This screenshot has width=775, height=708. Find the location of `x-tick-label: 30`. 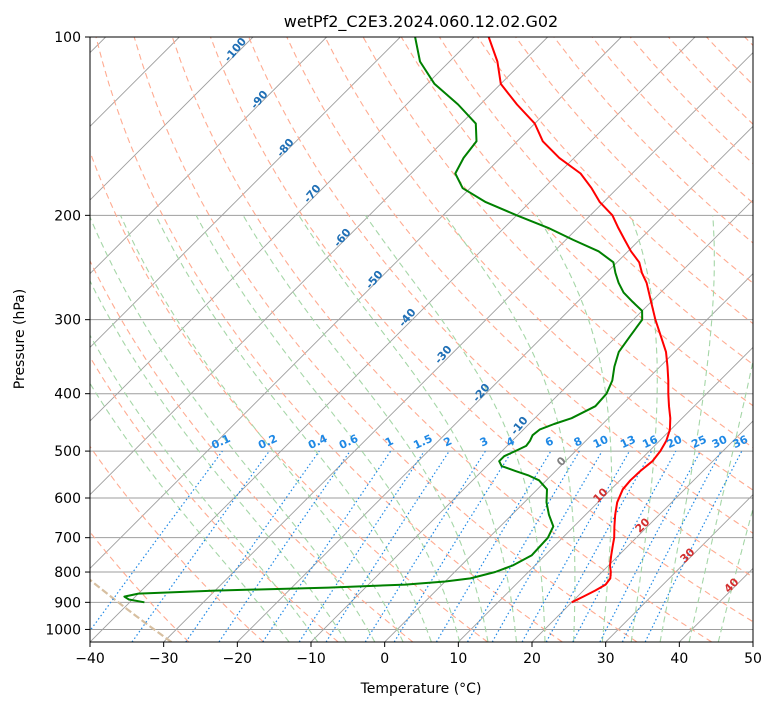

x-tick-label: 30 is located at coordinates (606, 659).